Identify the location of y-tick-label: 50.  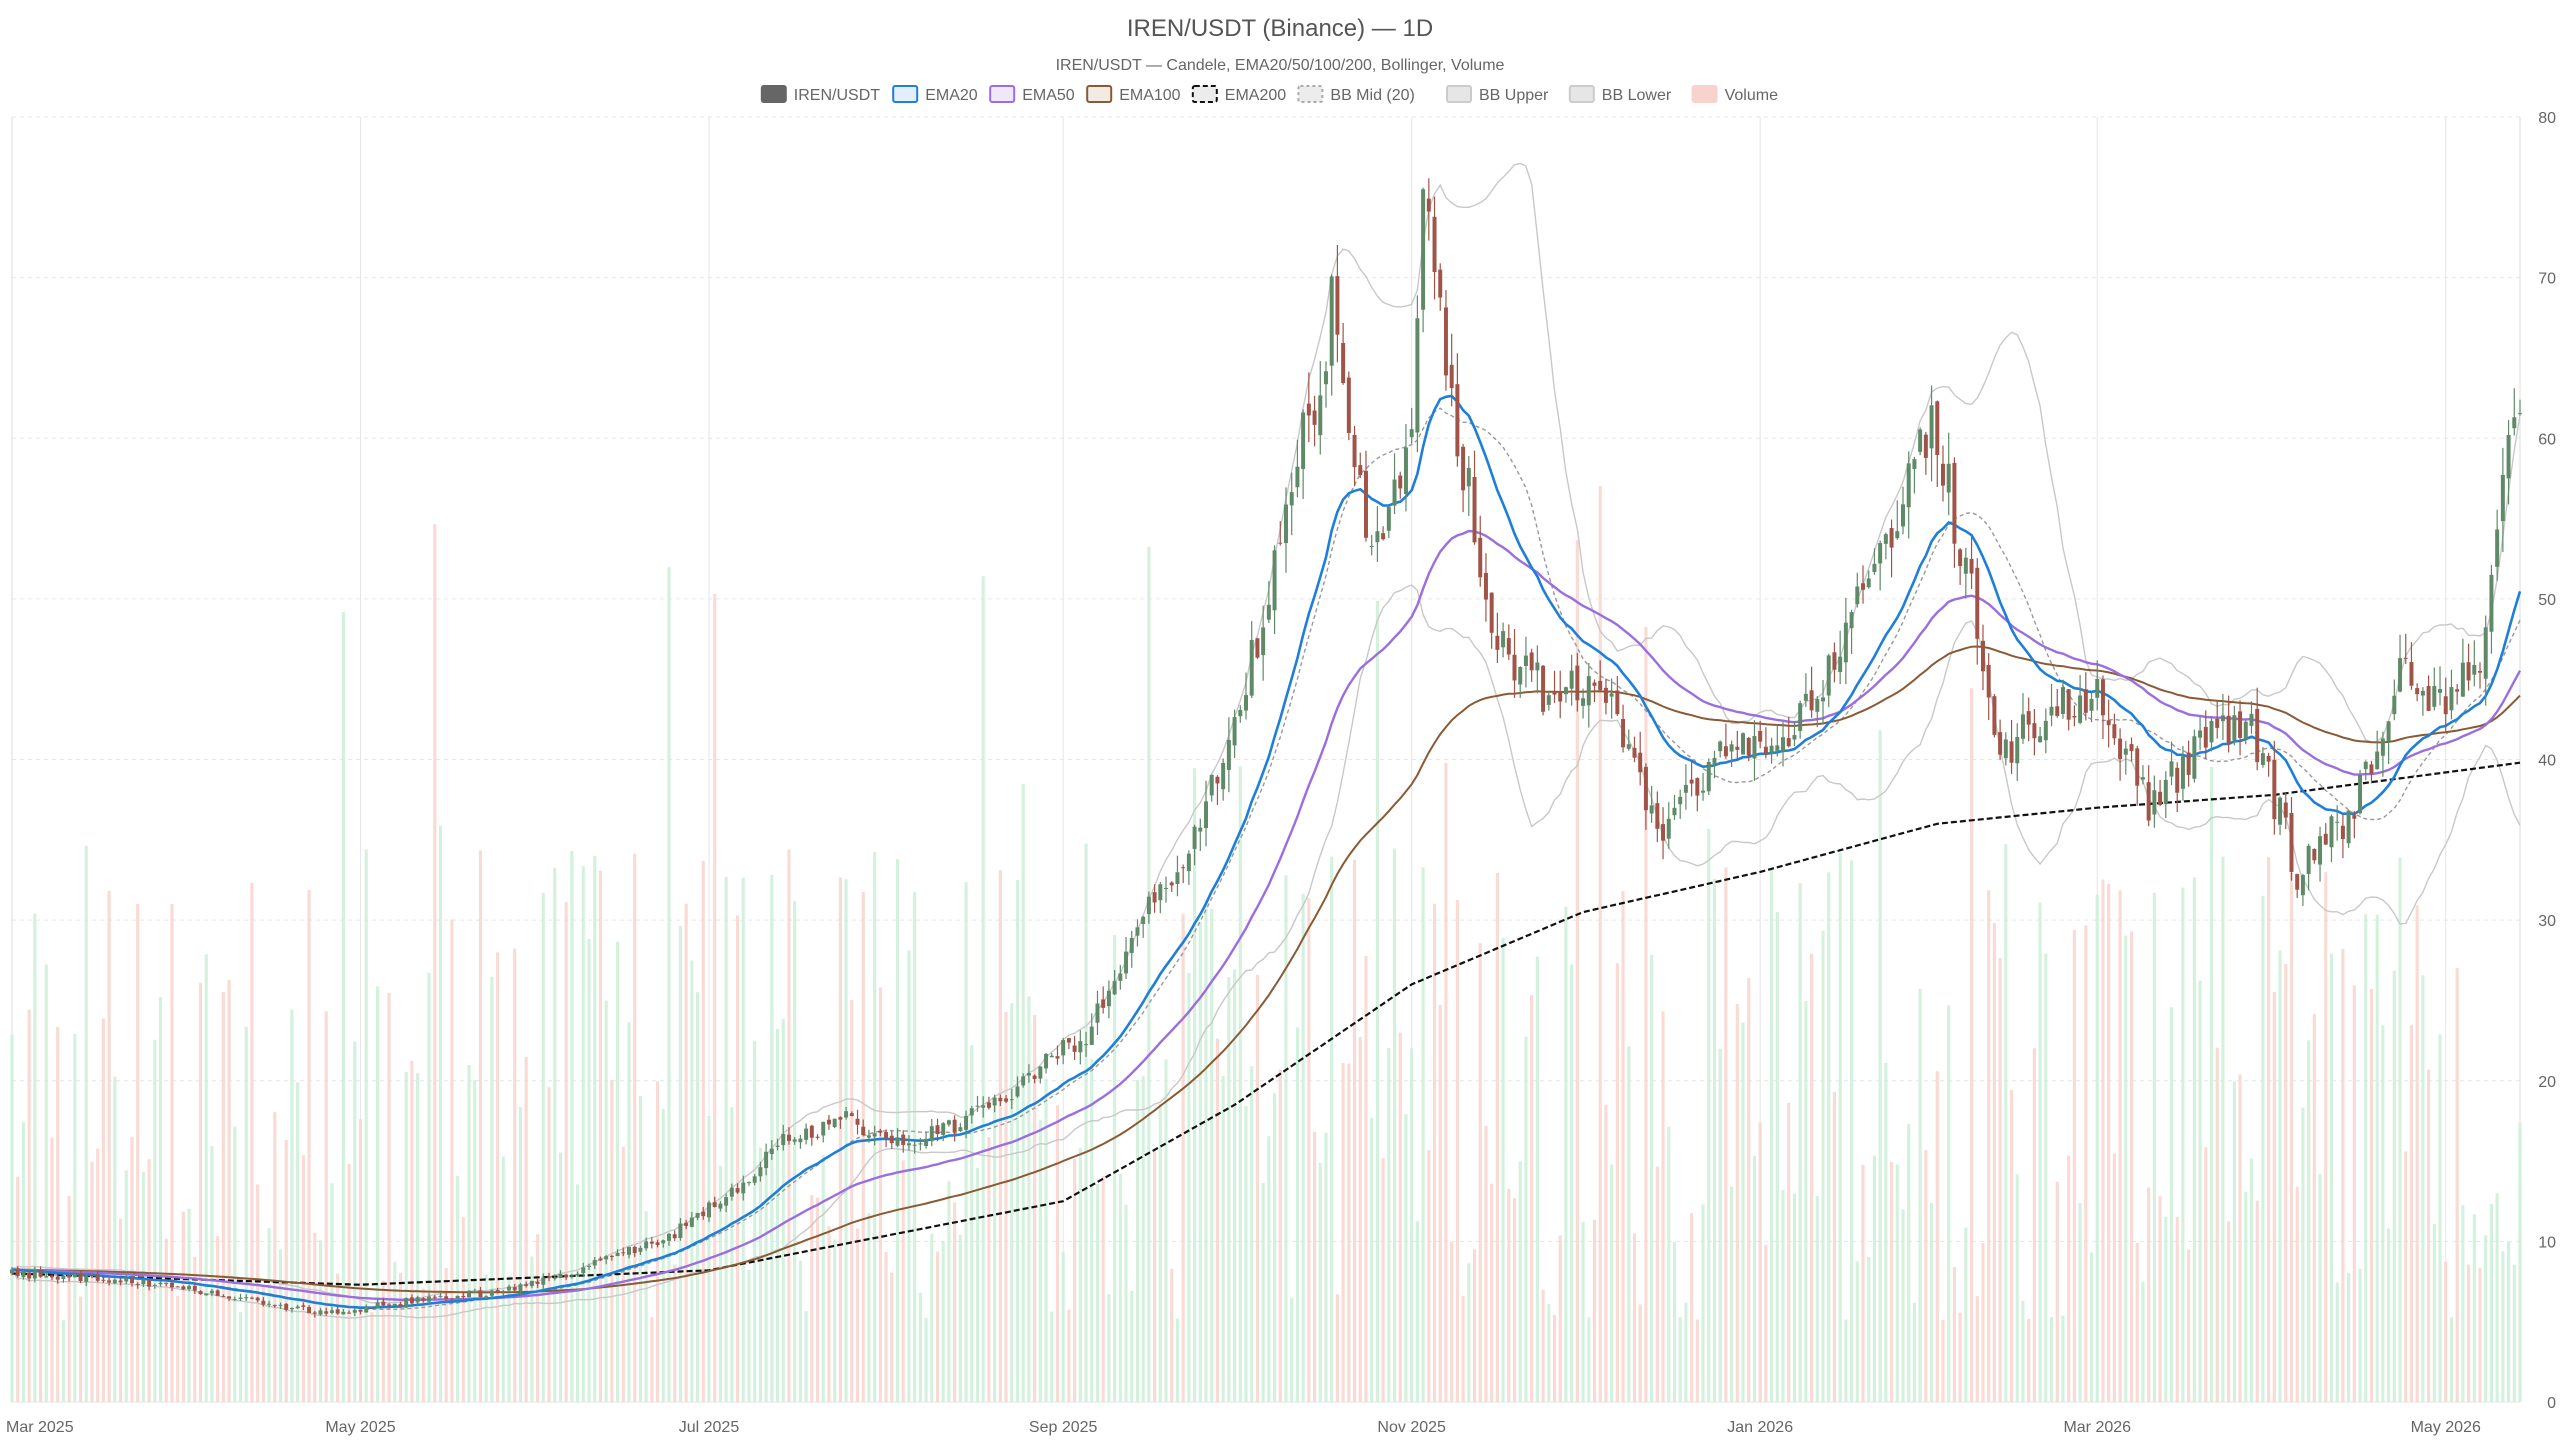
(2547, 600).